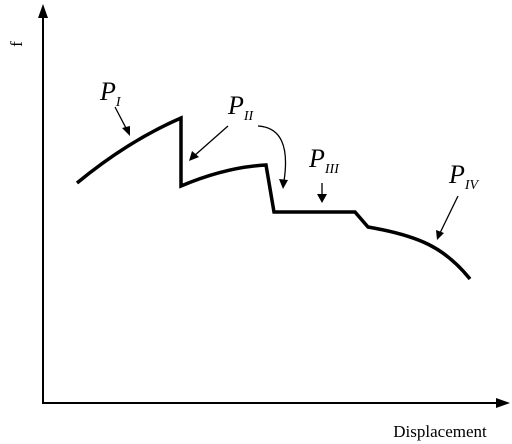 This screenshot has width=512, height=444. What do you see at coordinates (235, 105) in the screenshot?
I see `phase-2-base: P` at bounding box center [235, 105].